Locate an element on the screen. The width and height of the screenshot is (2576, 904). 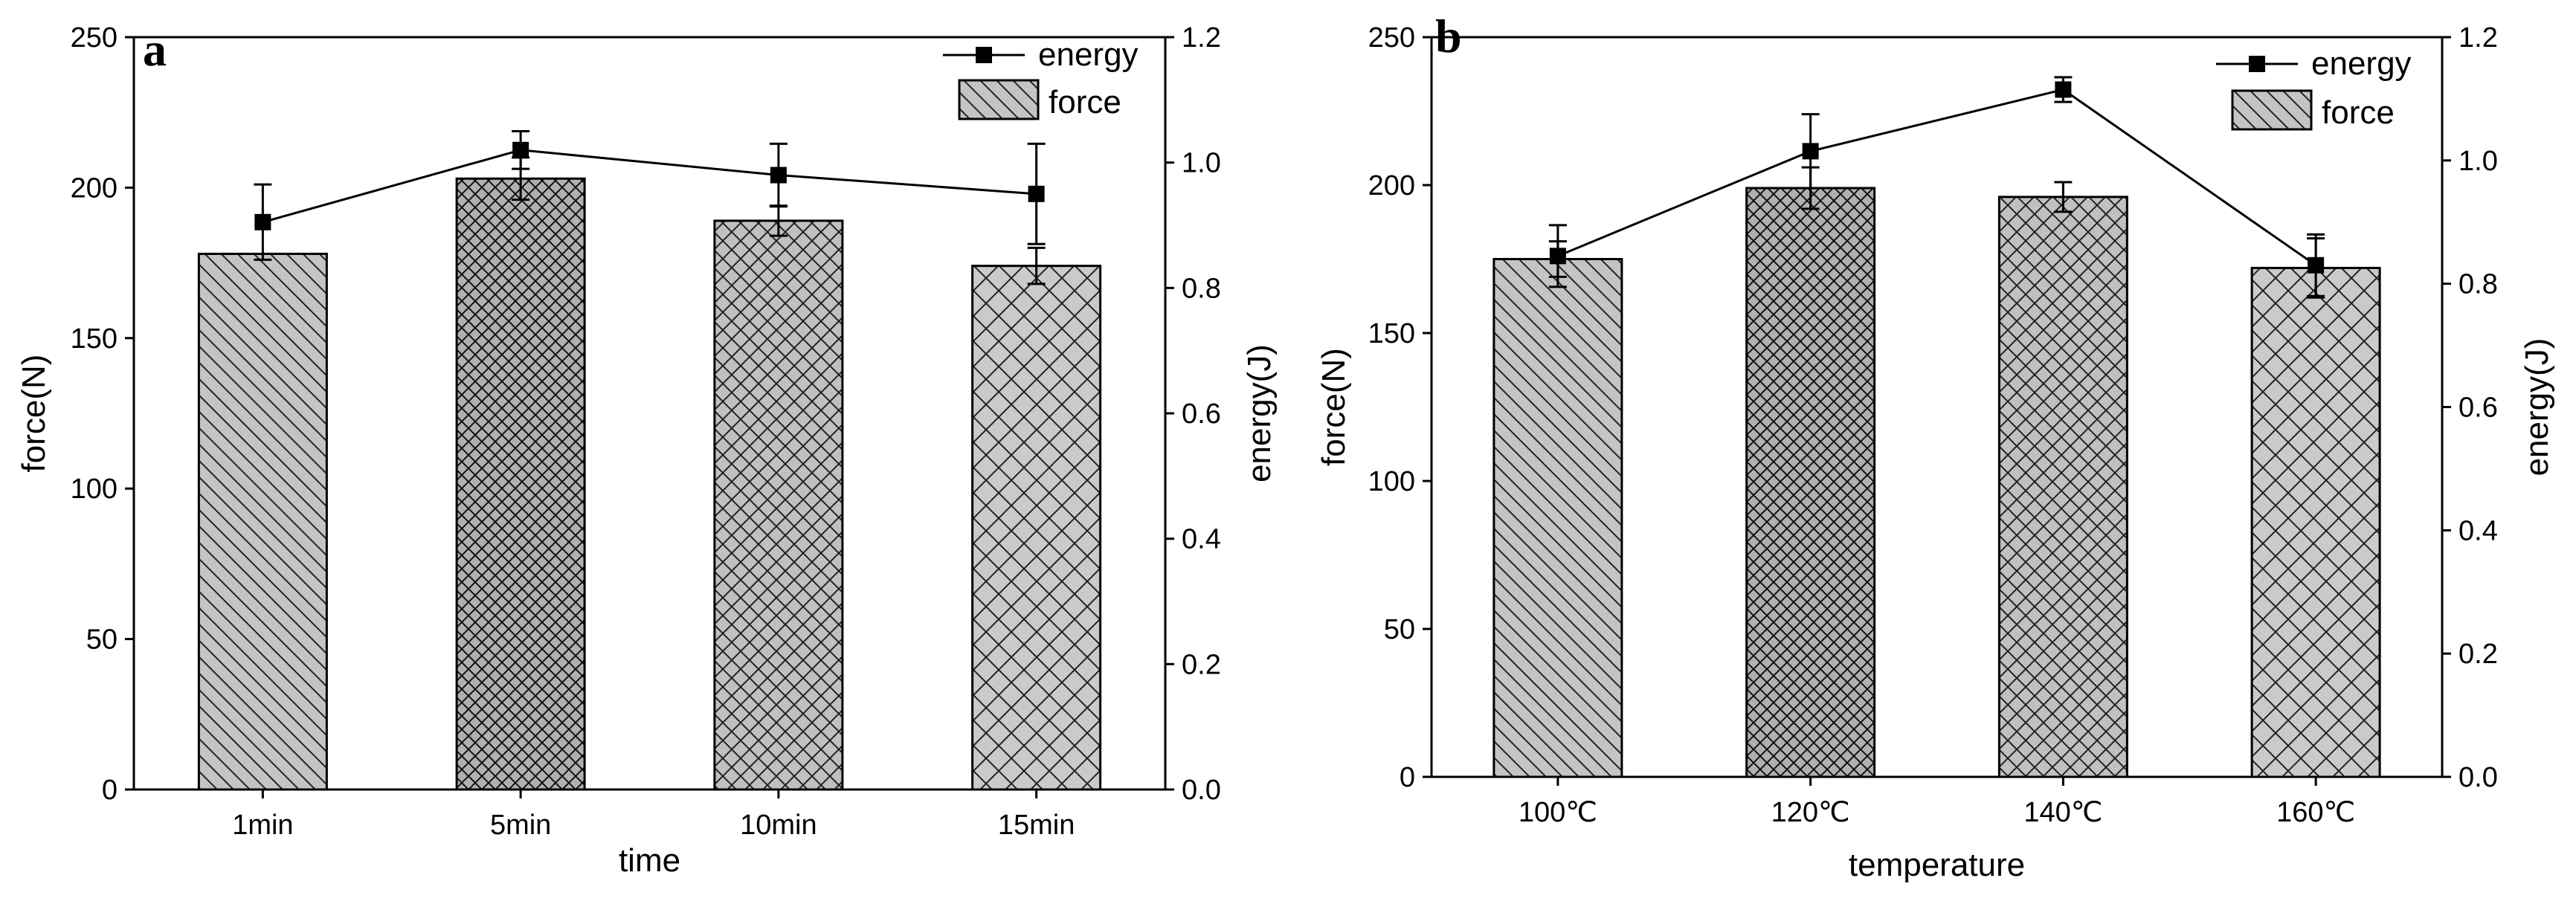
x-tick-label: 5min is located at coordinates (520, 826).